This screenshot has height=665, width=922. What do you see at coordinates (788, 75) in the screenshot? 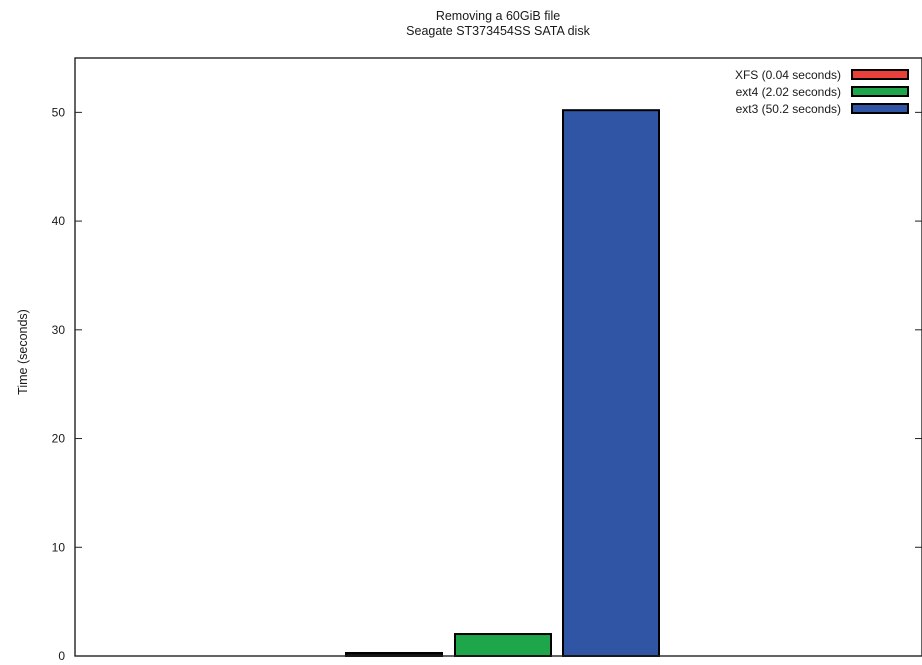
I see `legend-label: XFS (0.04 seconds)` at bounding box center [788, 75].